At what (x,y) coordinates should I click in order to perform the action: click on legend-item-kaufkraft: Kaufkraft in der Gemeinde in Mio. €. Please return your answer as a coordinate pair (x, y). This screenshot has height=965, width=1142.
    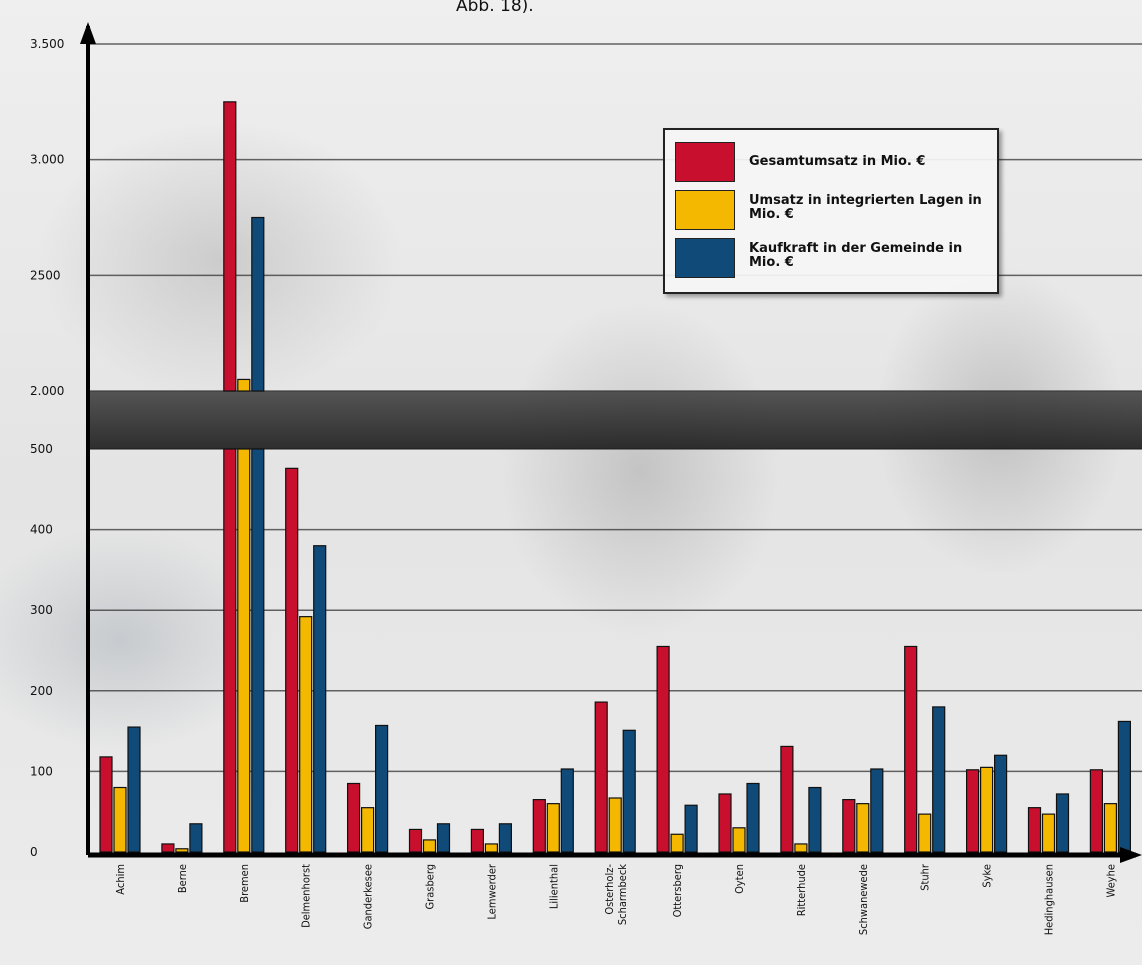
    Looking at the image, I should click on (835, 258).